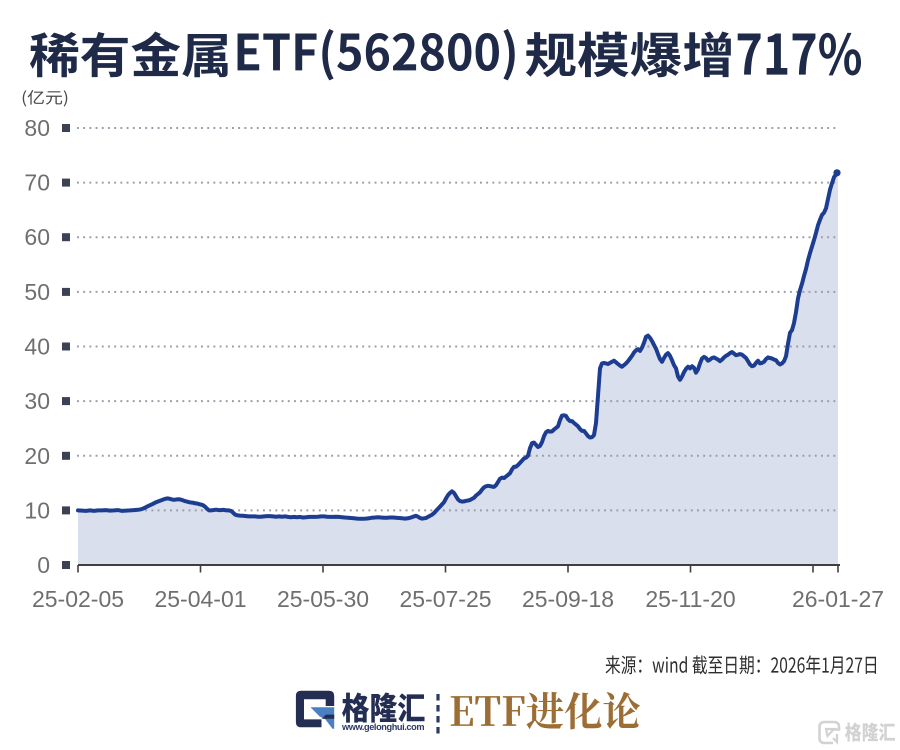 The height and width of the screenshot is (750, 900). What do you see at coordinates (37, 237) in the screenshot?
I see `svg-text: 60` at bounding box center [37, 237].